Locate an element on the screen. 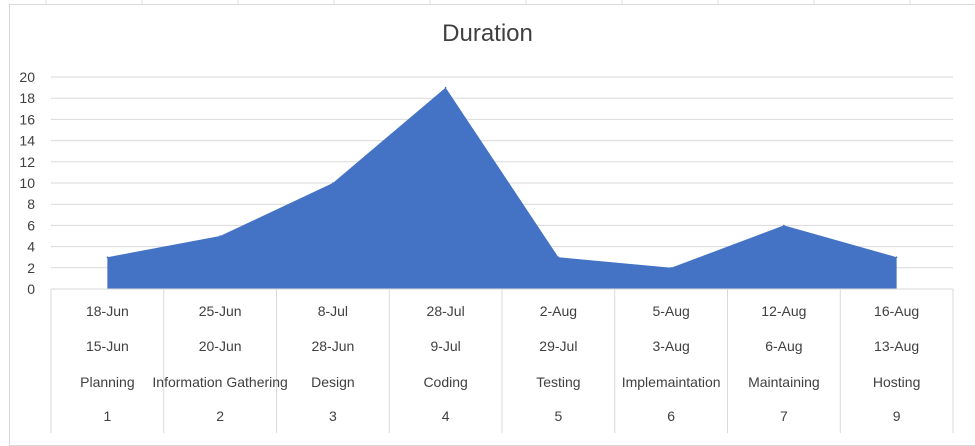  category-label-number: 1 is located at coordinates (107, 416).